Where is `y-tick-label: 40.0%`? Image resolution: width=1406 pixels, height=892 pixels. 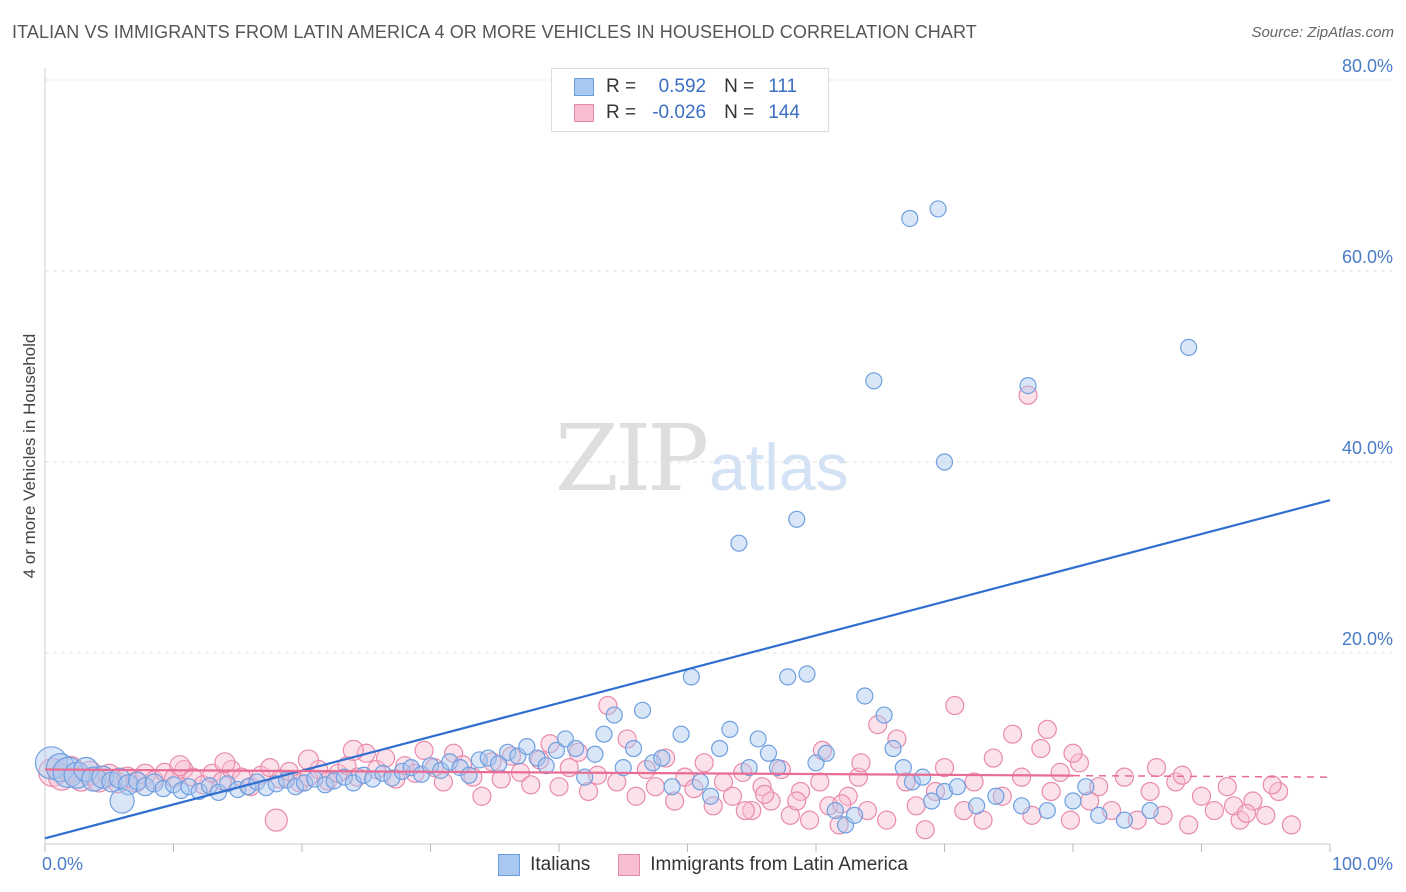 y-tick-label: 40.0% is located at coordinates (1367, 448).